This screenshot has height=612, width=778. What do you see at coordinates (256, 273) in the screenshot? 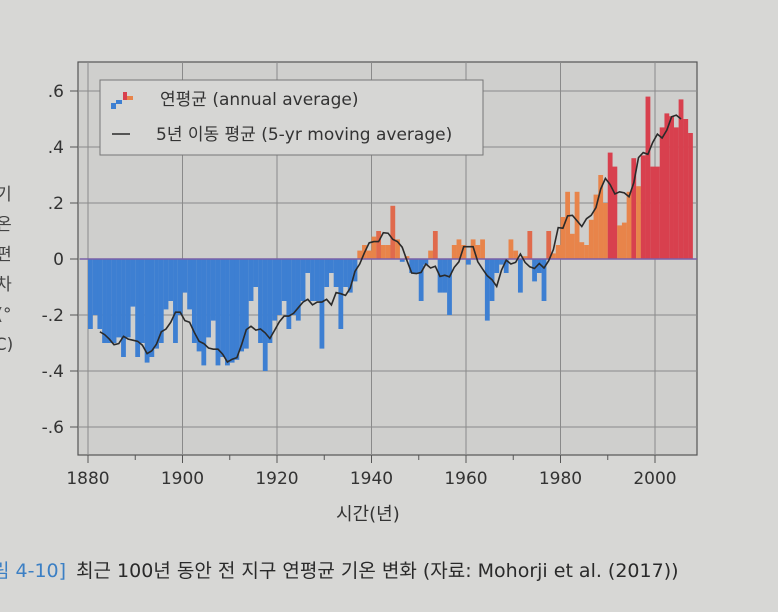
I see `bar-1915` at bounding box center [256, 273].